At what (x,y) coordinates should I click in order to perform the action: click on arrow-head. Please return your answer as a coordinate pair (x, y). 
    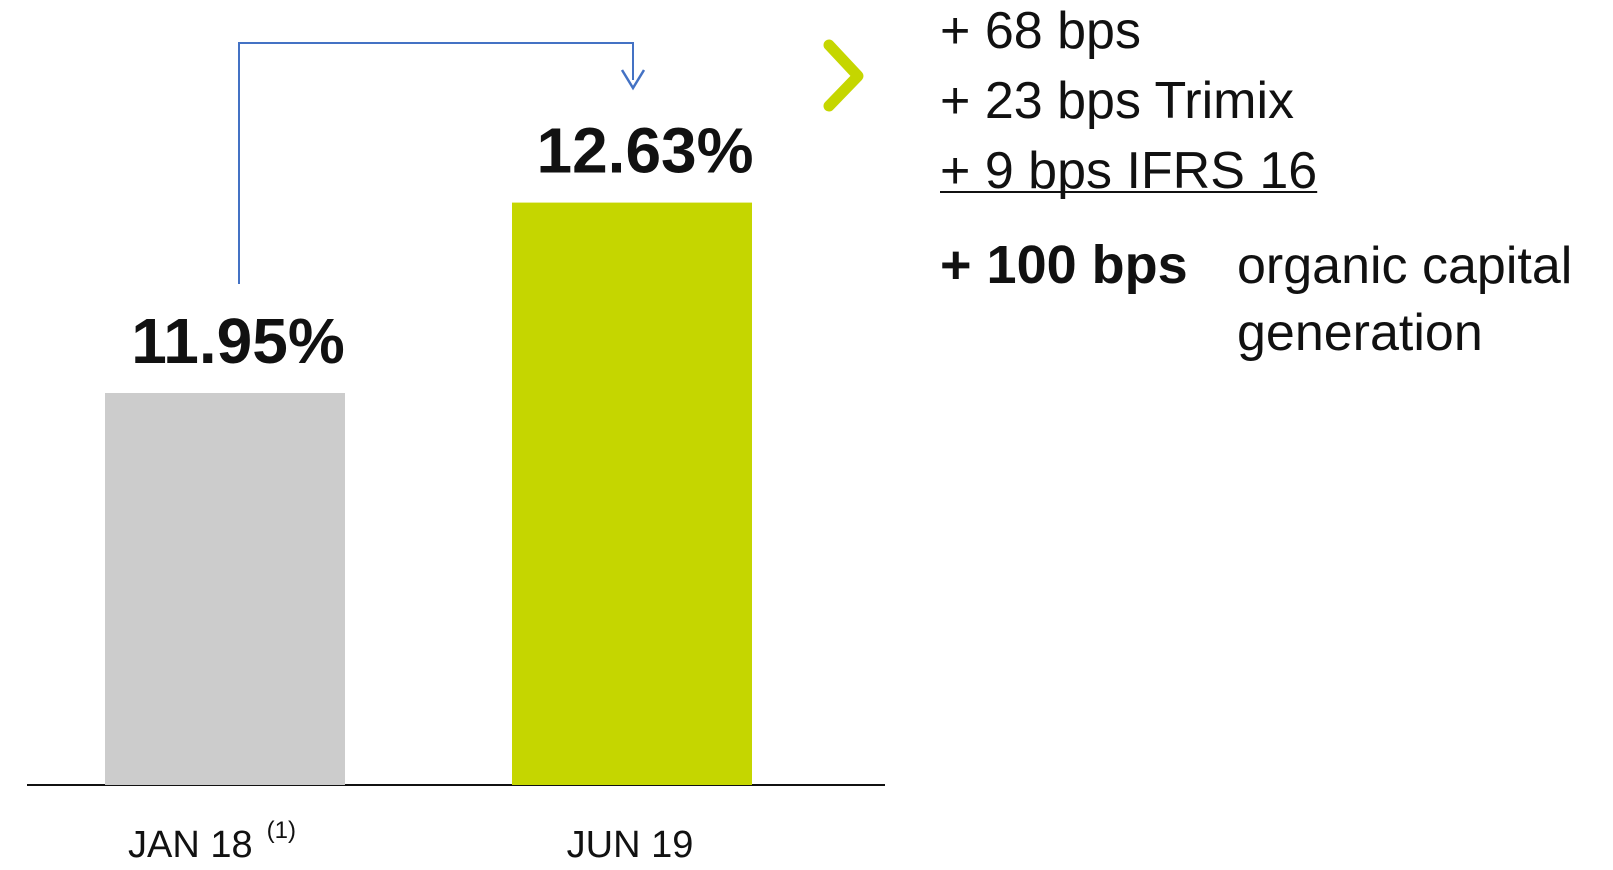
    Looking at the image, I should click on (633, 80).